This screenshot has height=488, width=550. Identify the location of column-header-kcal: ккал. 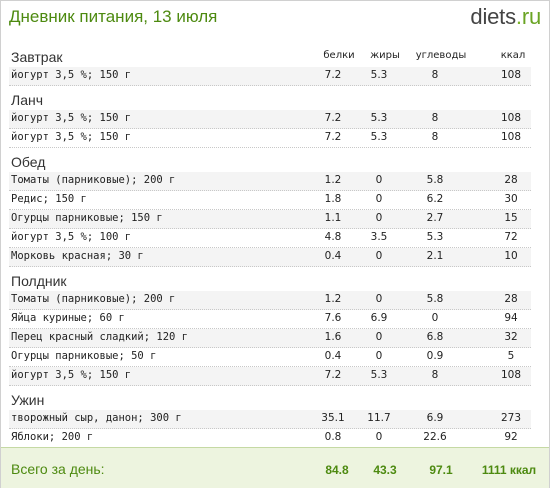
(513, 55).